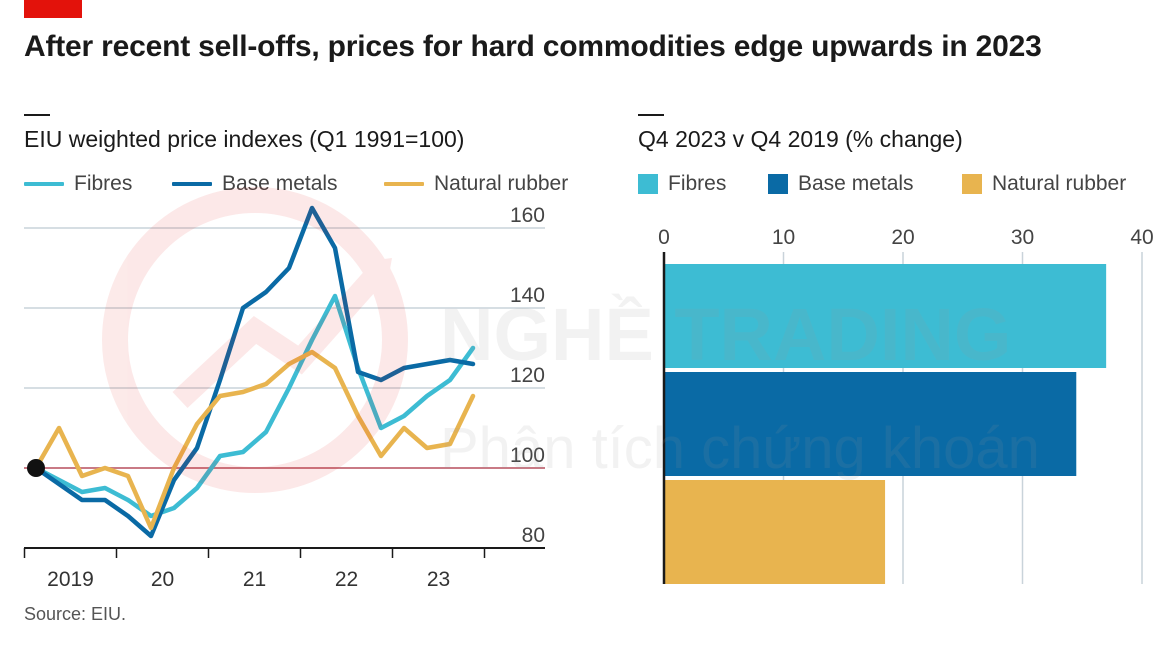  I want to click on x-tick-label: 2019, so click(70, 579).